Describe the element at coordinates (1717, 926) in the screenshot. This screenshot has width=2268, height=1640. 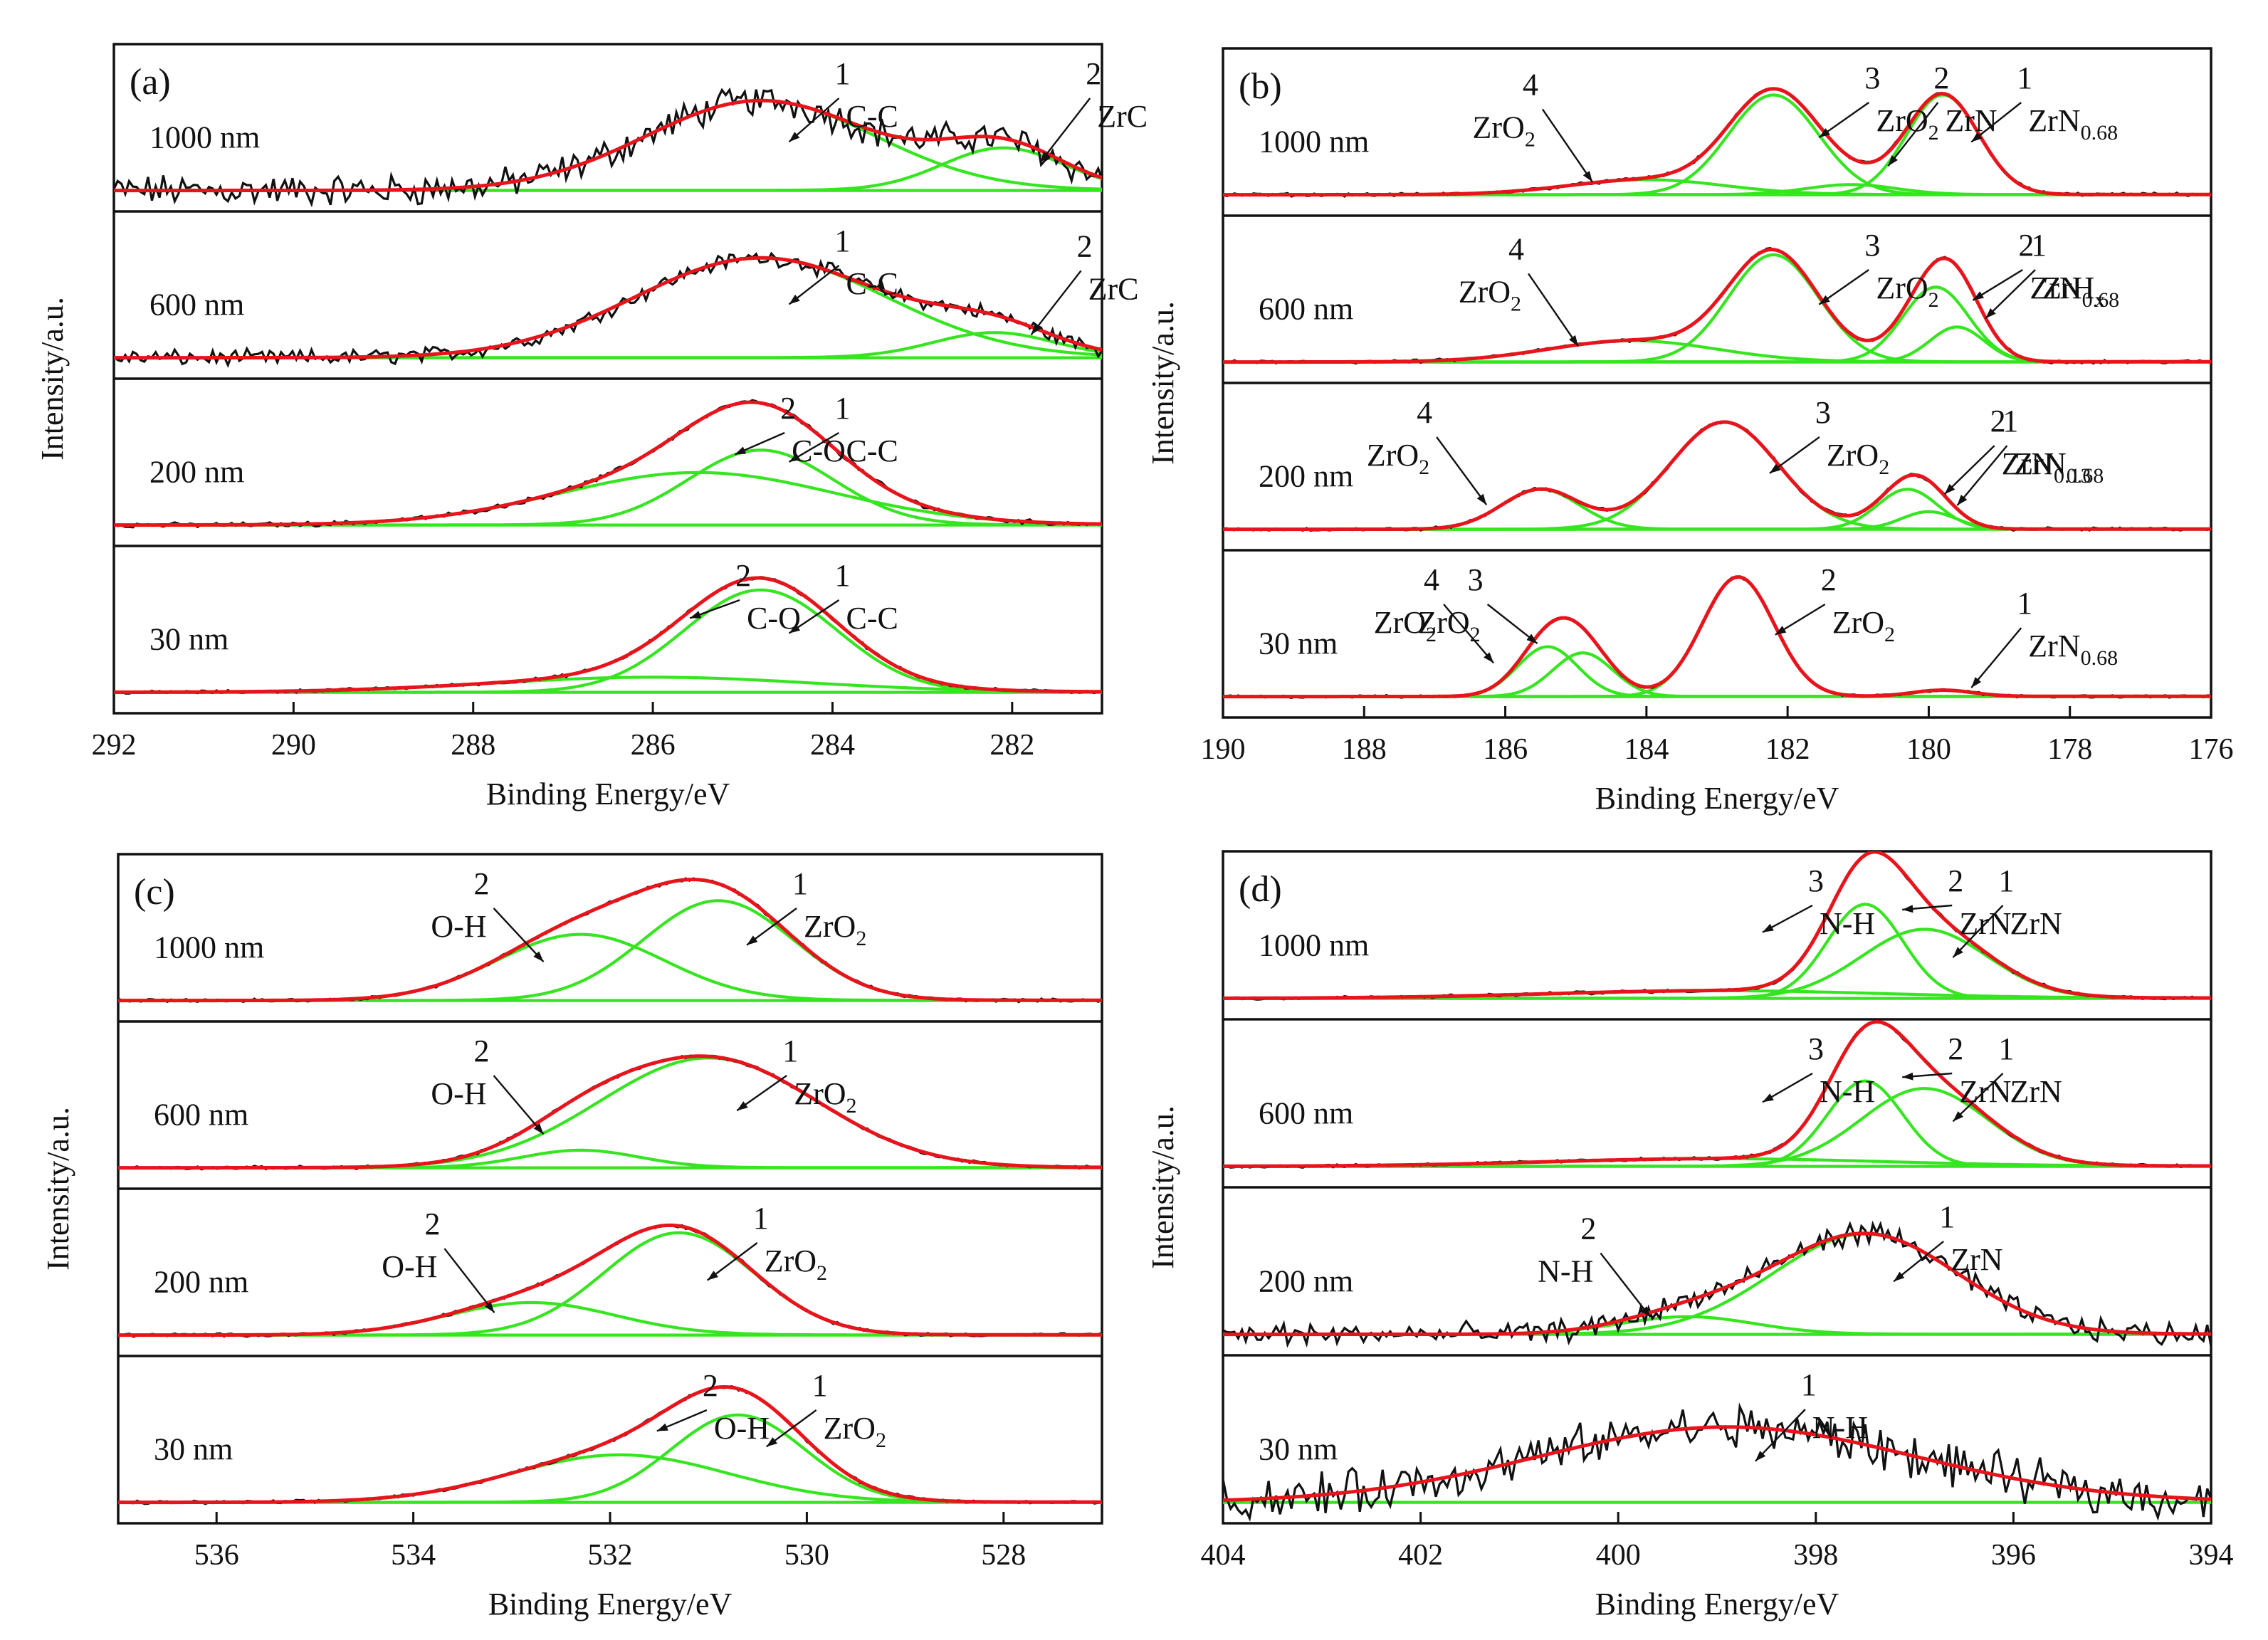
I see `subplot-1000nm: 1000 nm 1 ZrN 2 ZrN 3 N-H` at that location.